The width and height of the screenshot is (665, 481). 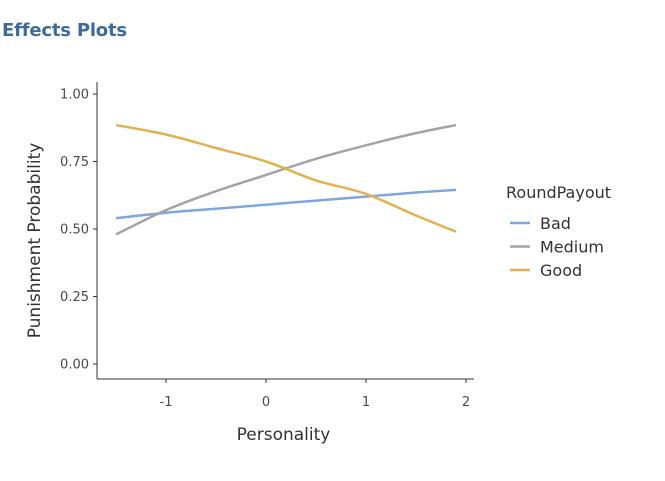 I want to click on series-line-good, so click(x=286, y=178).